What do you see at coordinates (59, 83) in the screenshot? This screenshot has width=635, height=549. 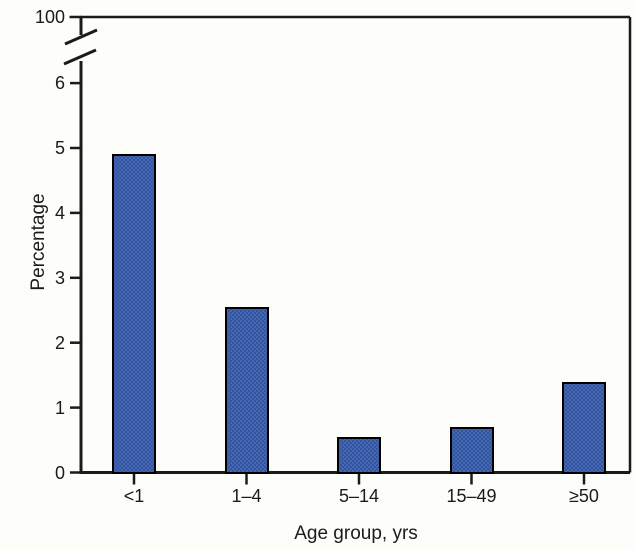 I see `y-tick-label: 6` at bounding box center [59, 83].